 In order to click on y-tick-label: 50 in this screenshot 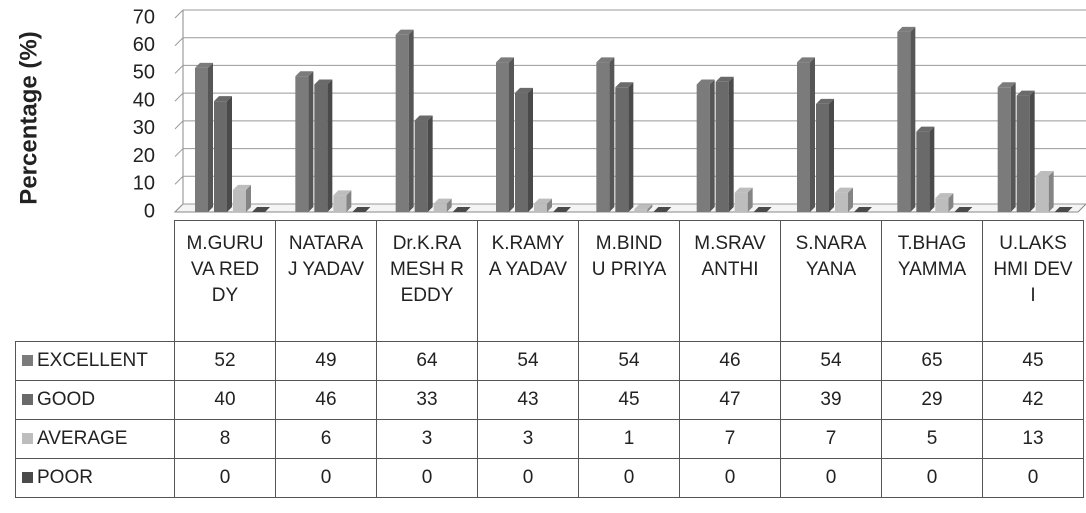, I will do `click(144, 73)`.